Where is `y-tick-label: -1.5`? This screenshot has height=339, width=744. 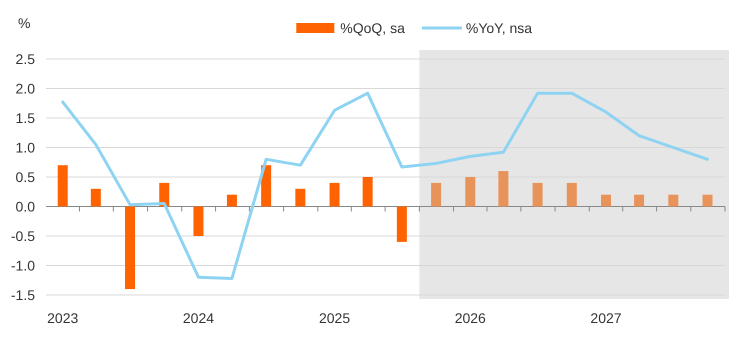 y-tick-label: -1.5 is located at coordinates (23, 295).